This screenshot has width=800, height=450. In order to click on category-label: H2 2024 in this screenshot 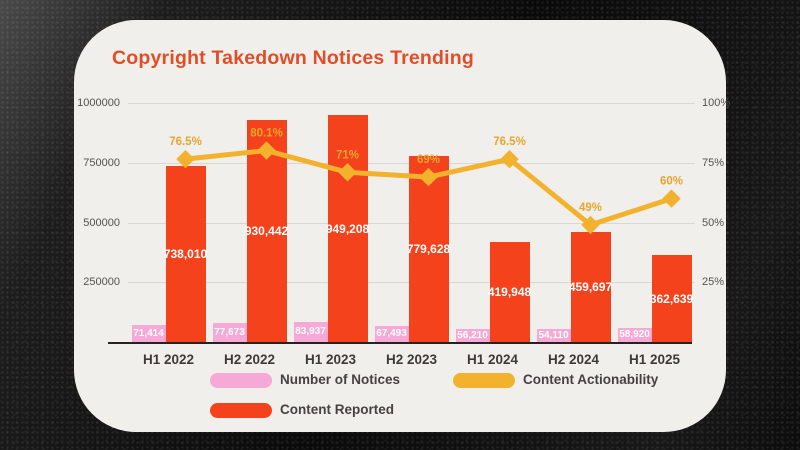, I will do `click(573, 359)`.